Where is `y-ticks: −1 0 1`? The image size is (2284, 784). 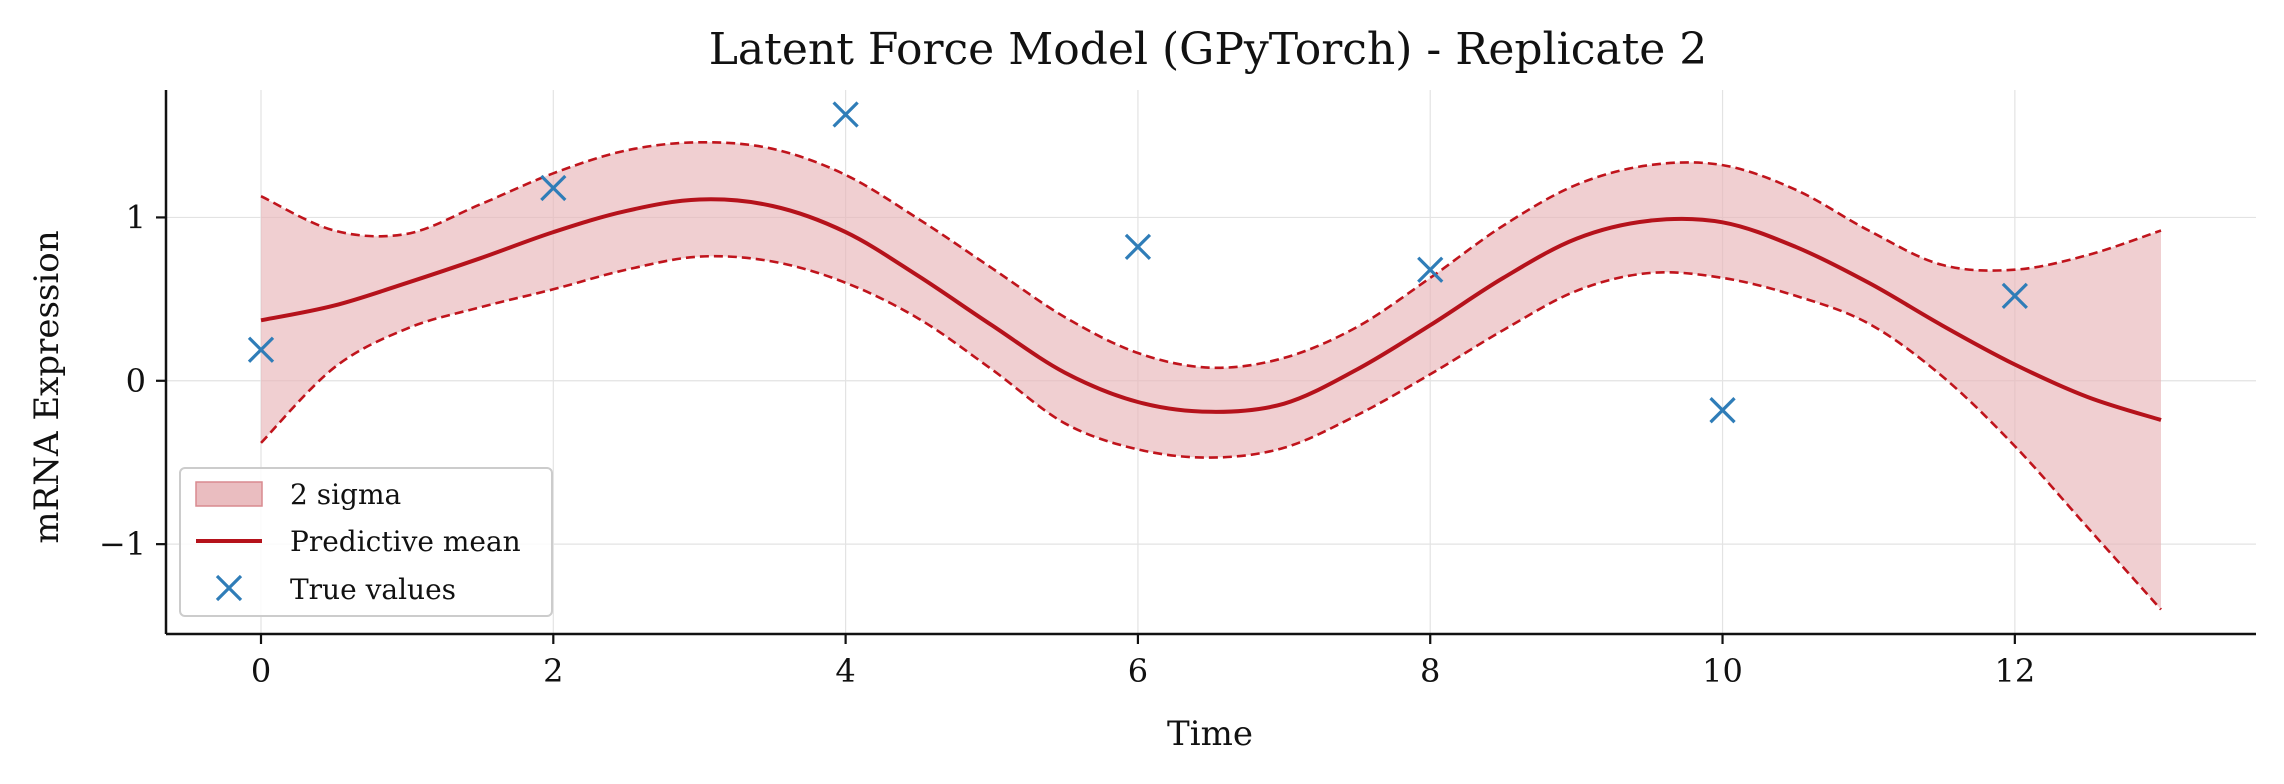 y-ticks: −1 0 1 is located at coordinates (132, 380).